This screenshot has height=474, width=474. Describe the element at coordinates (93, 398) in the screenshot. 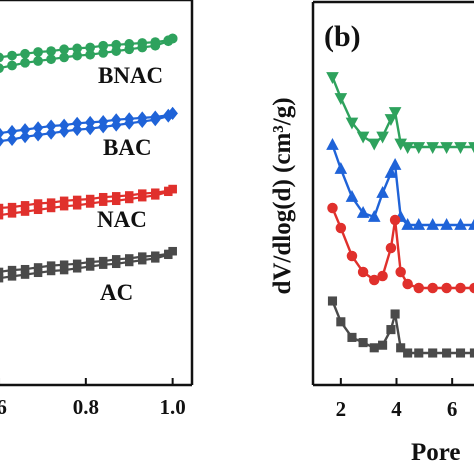

I see `panel-a-x-ticks: .6 0.8 1.0` at that location.